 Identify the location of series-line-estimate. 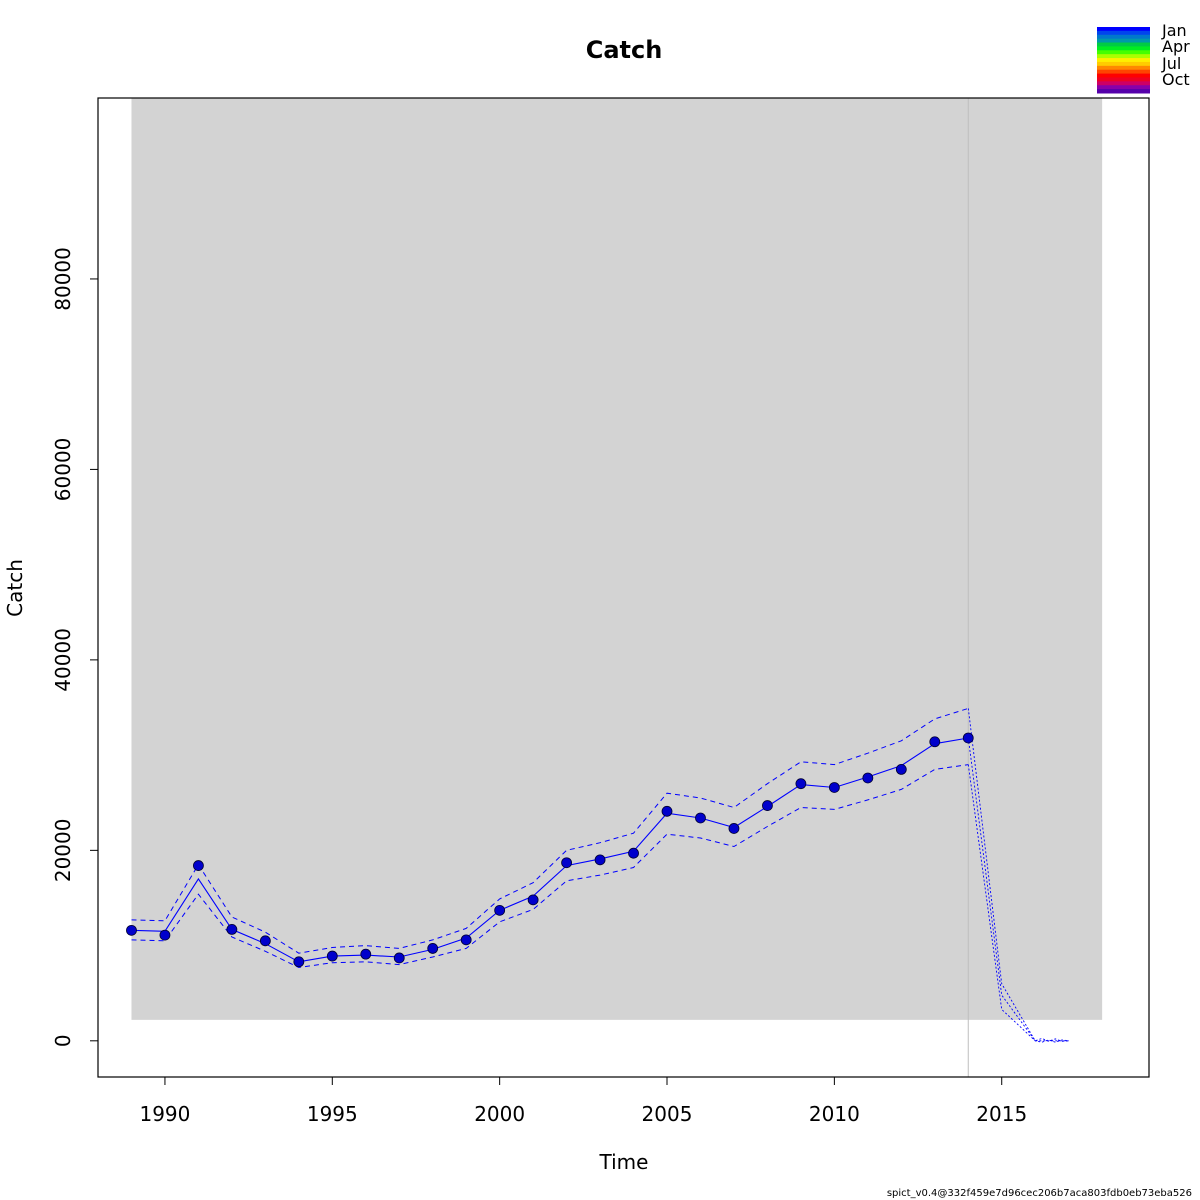
(550, 850).